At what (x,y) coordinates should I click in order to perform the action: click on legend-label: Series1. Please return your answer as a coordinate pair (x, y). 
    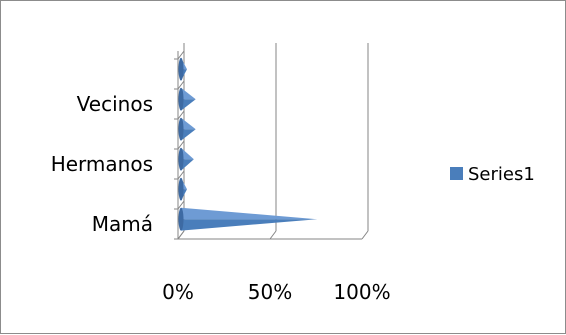
    Looking at the image, I should click on (501, 174).